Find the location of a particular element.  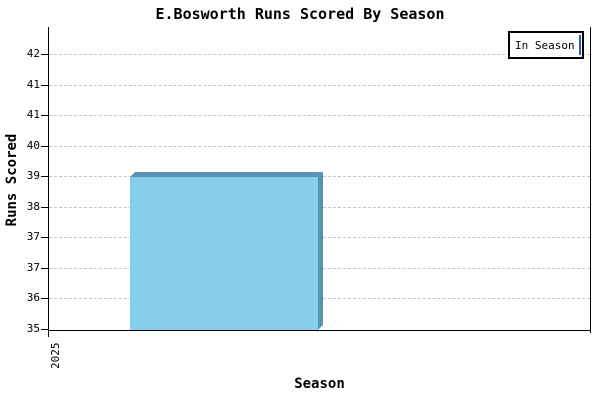

chart-title: E.Bosworth Runs Scored By Season is located at coordinates (300, 14).